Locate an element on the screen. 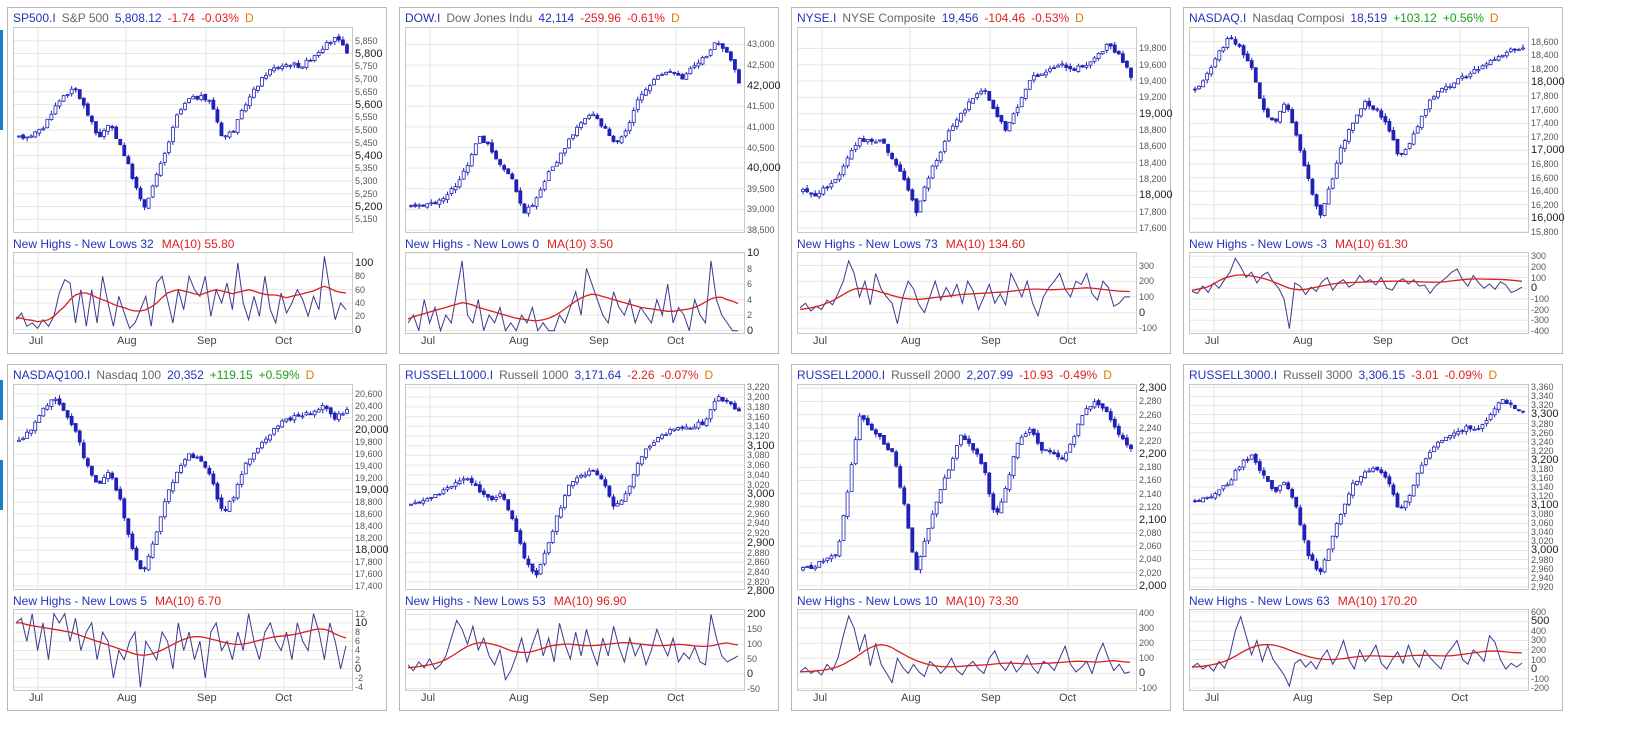 This screenshot has width=1649, height=751. indicator-axis-tick: 150 is located at coordinates (755, 629).